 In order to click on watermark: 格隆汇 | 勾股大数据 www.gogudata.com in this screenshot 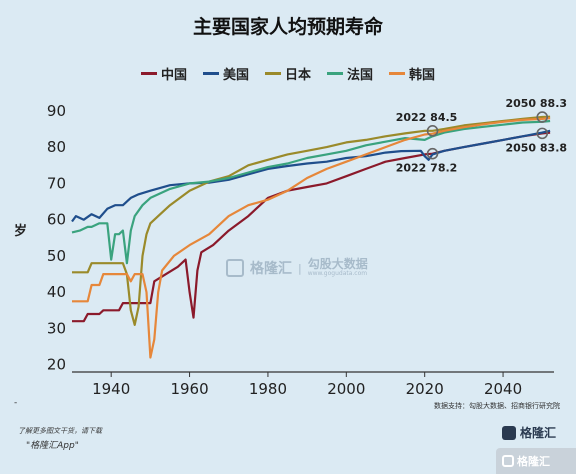, I will do `click(297, 267)`.